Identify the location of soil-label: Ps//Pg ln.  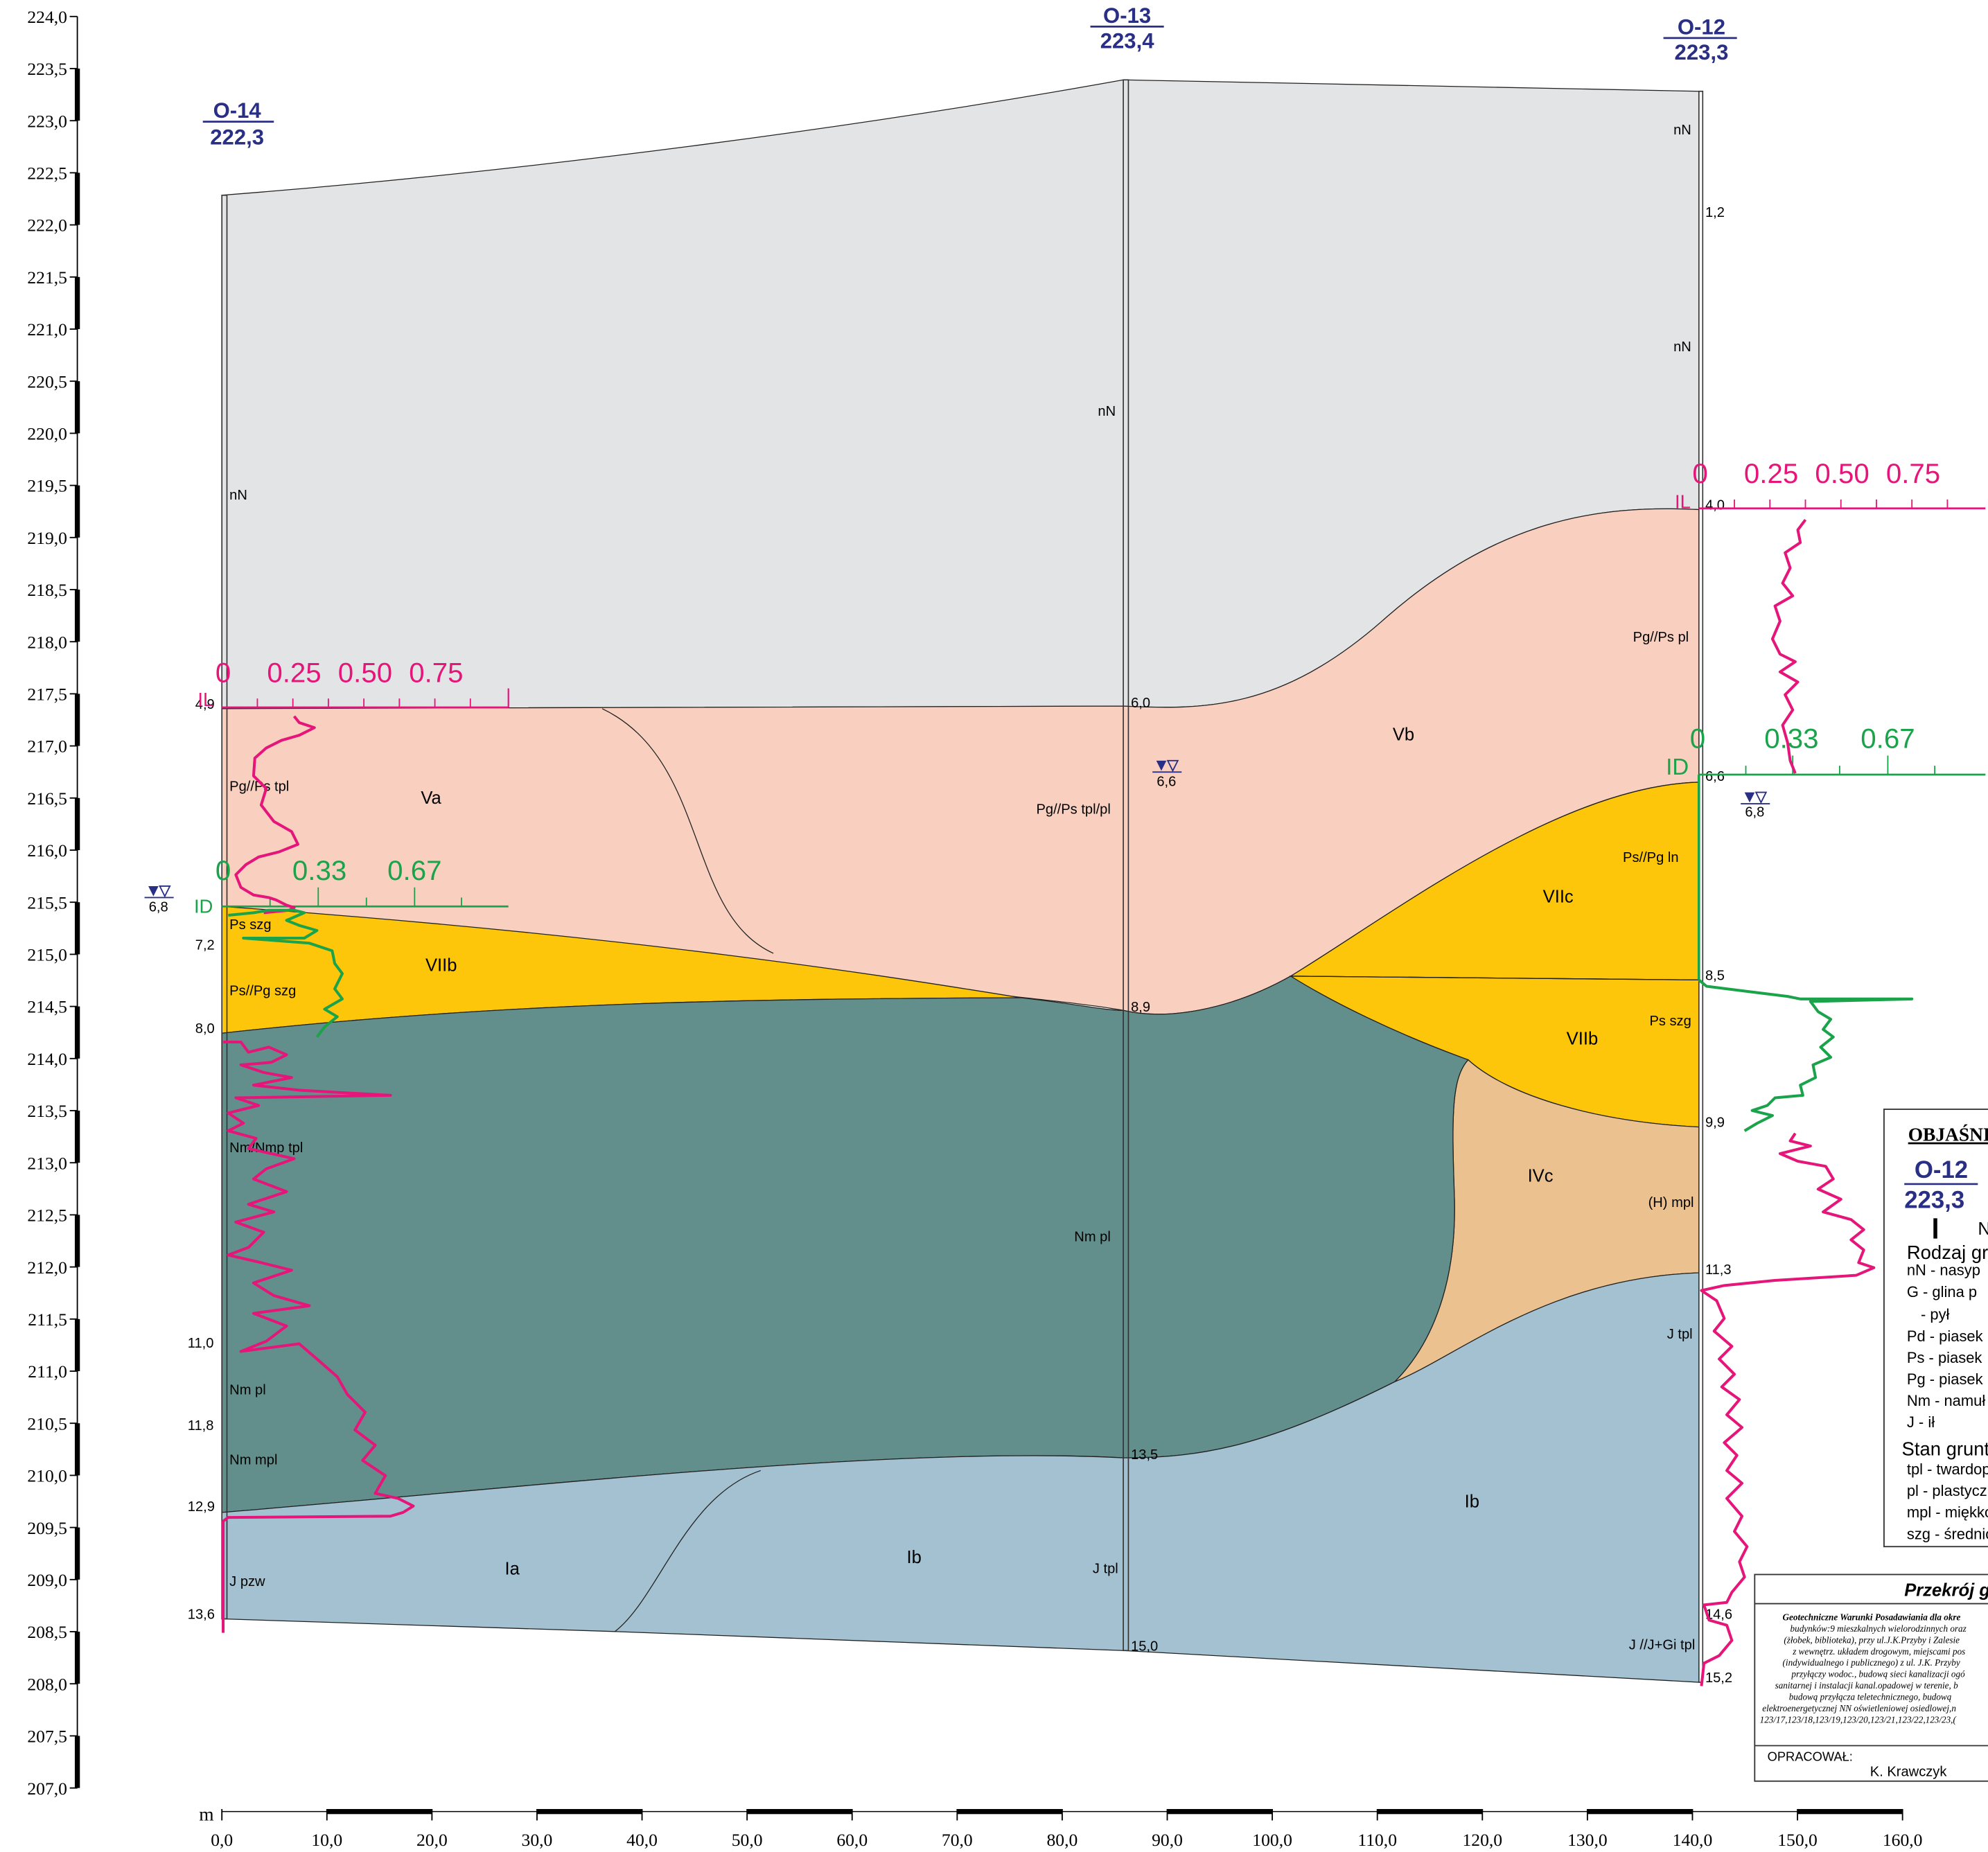
(1650, 857).